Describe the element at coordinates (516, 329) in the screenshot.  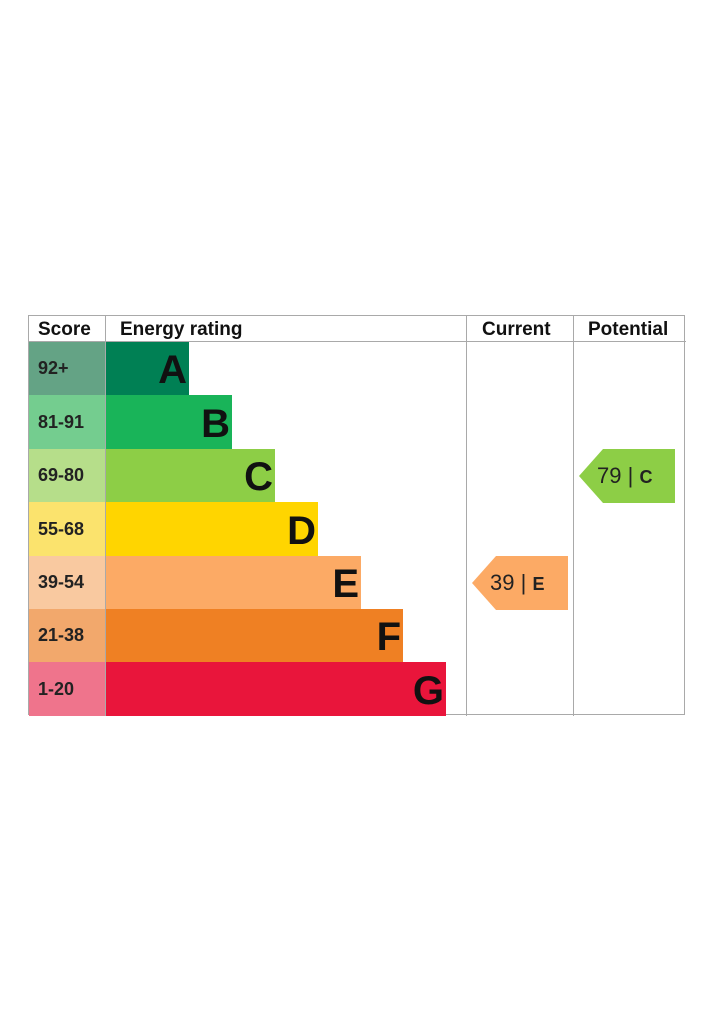
I see `header-current: Current` at that location.